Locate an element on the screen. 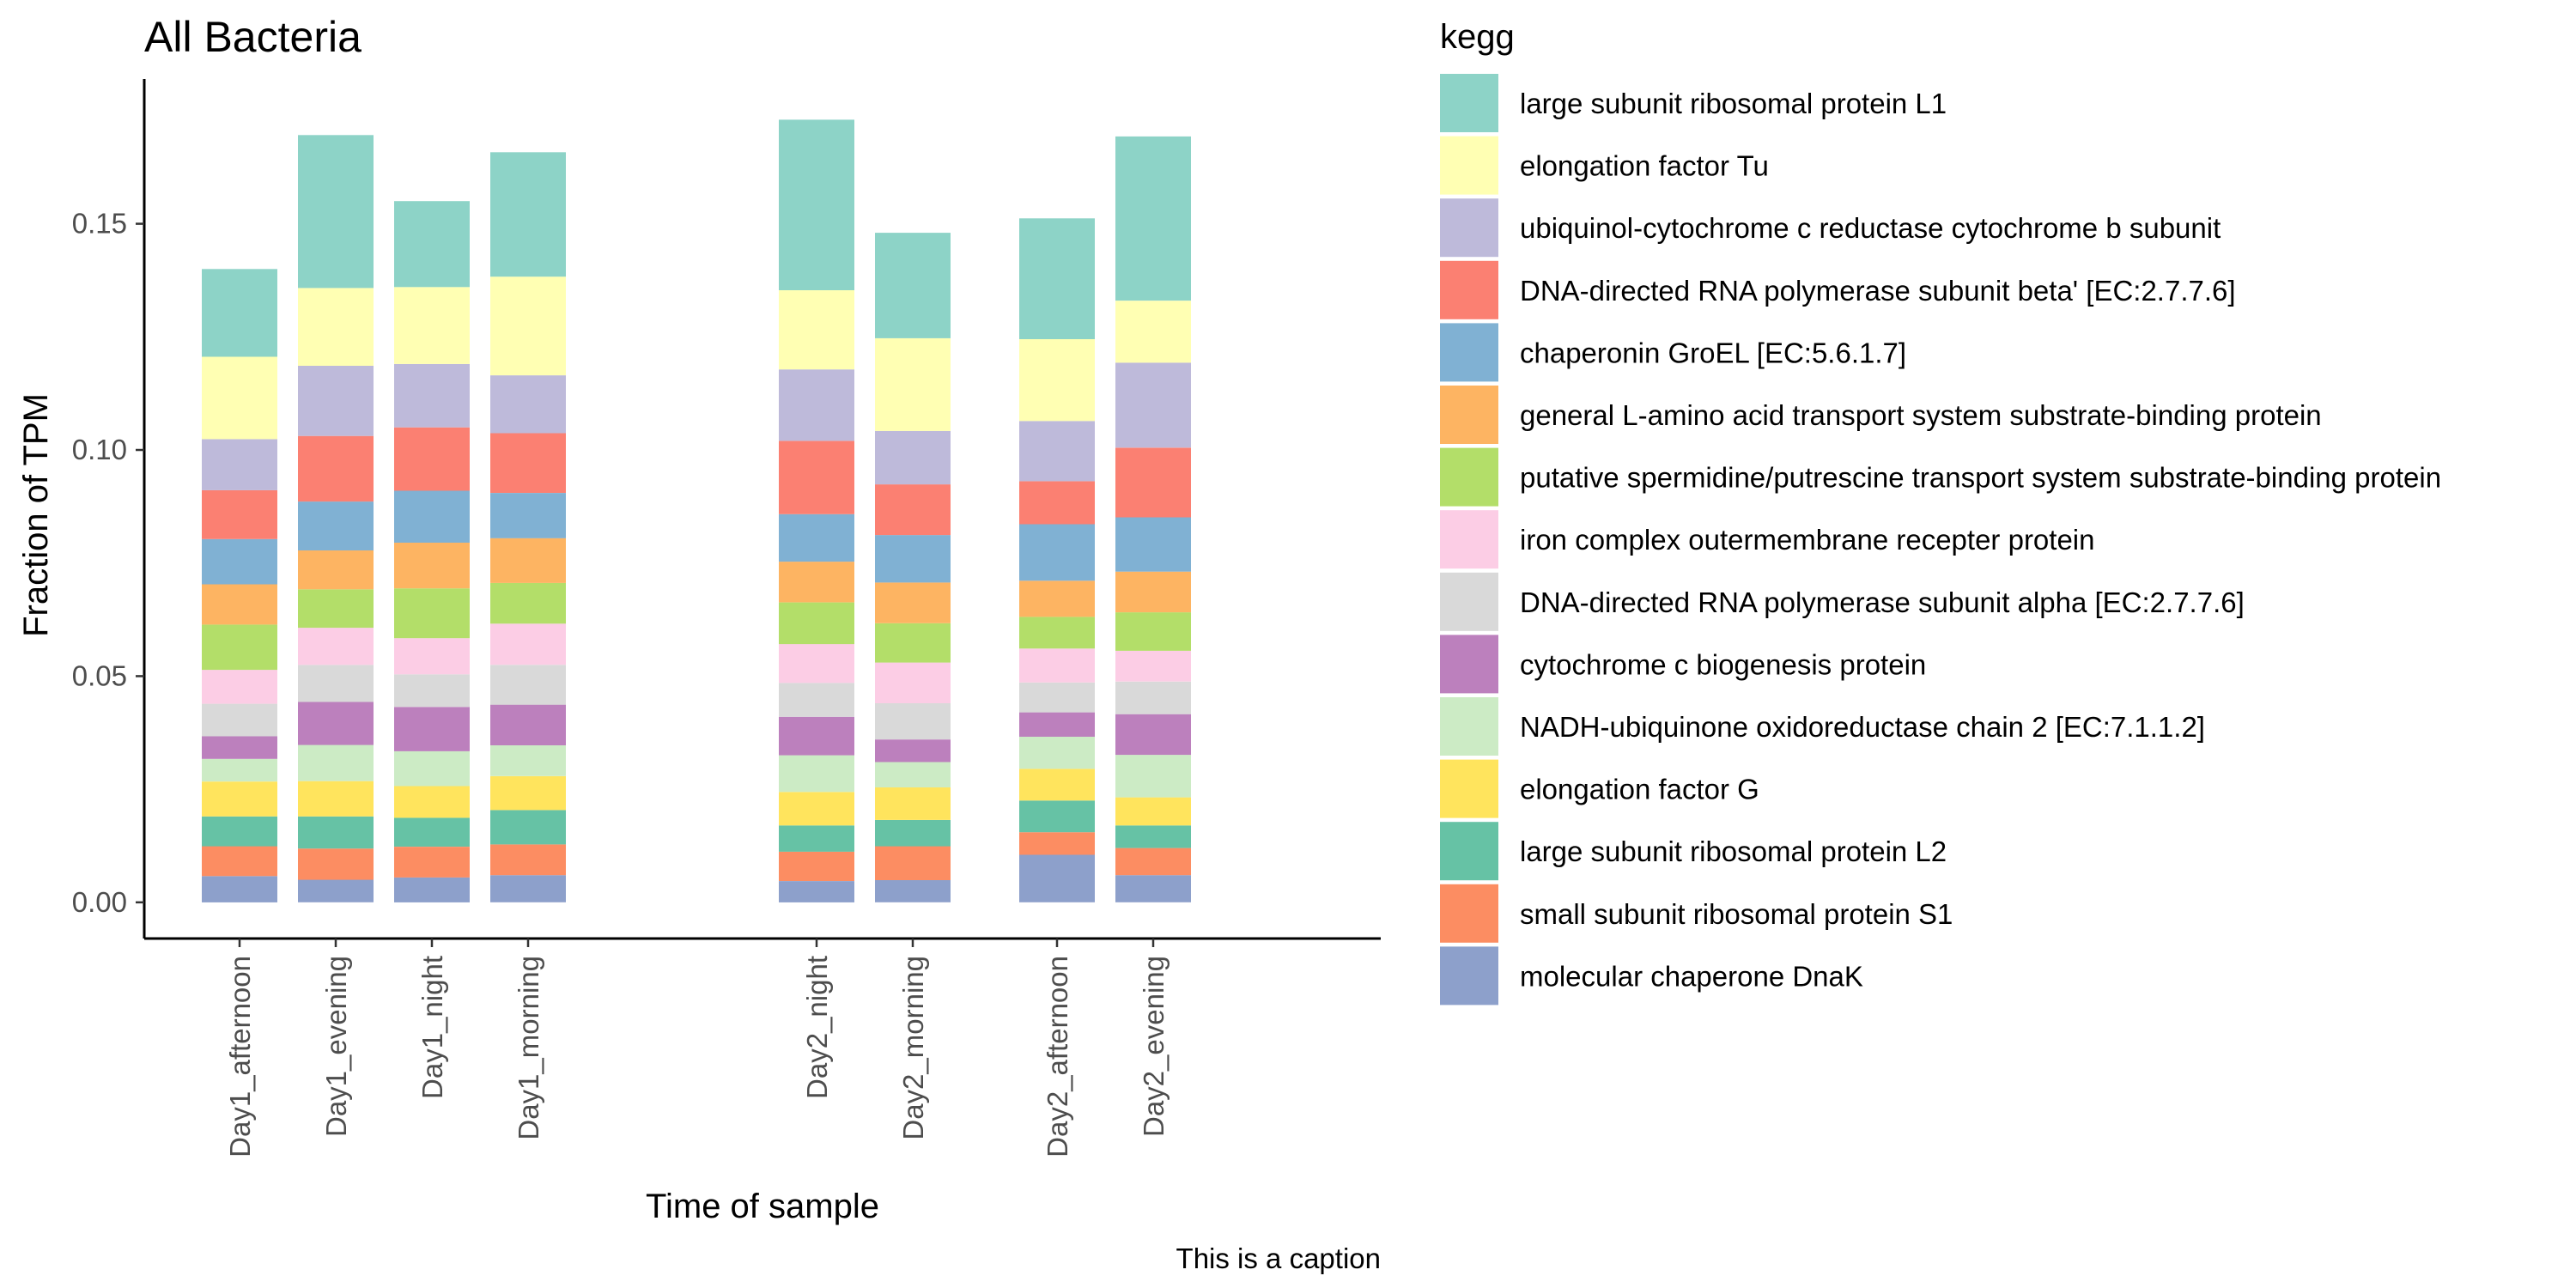 This screenshot has height=1288, width=2576. legend-label: chaperonin GroEL [EC:5.6.1.7] is located at coordinates (1713, 353).